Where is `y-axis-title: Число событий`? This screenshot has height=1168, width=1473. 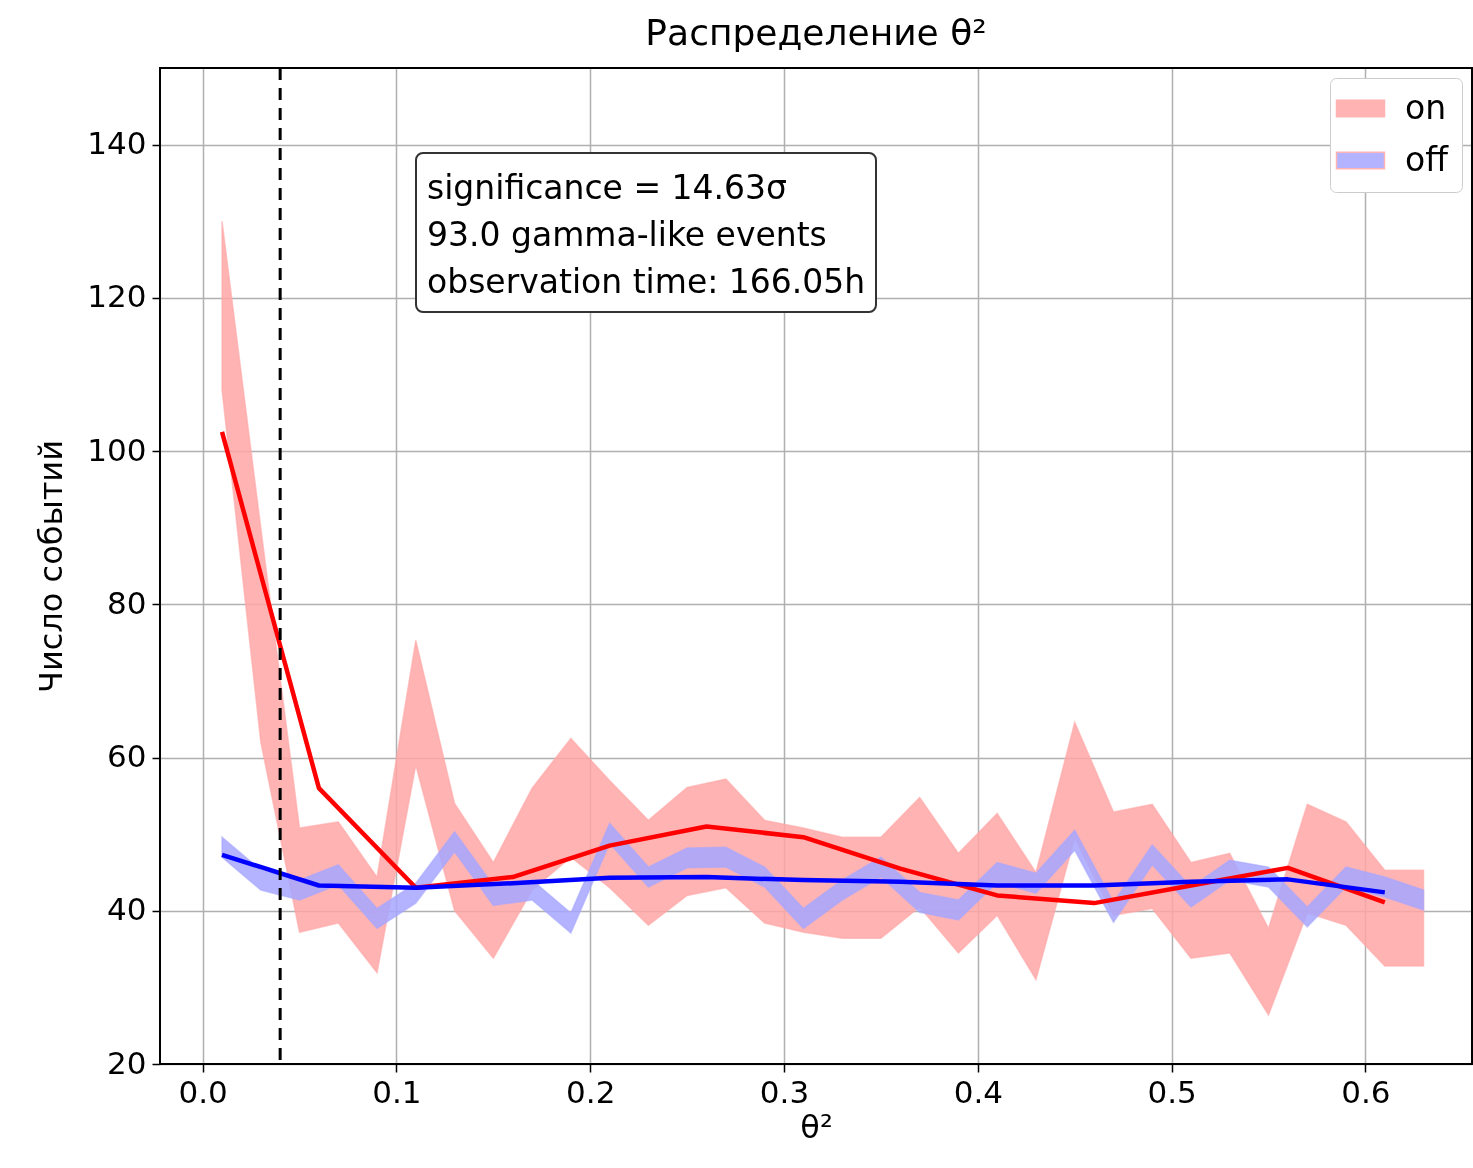 y-axis-title: Число событий is located at coordinates (51, 566).